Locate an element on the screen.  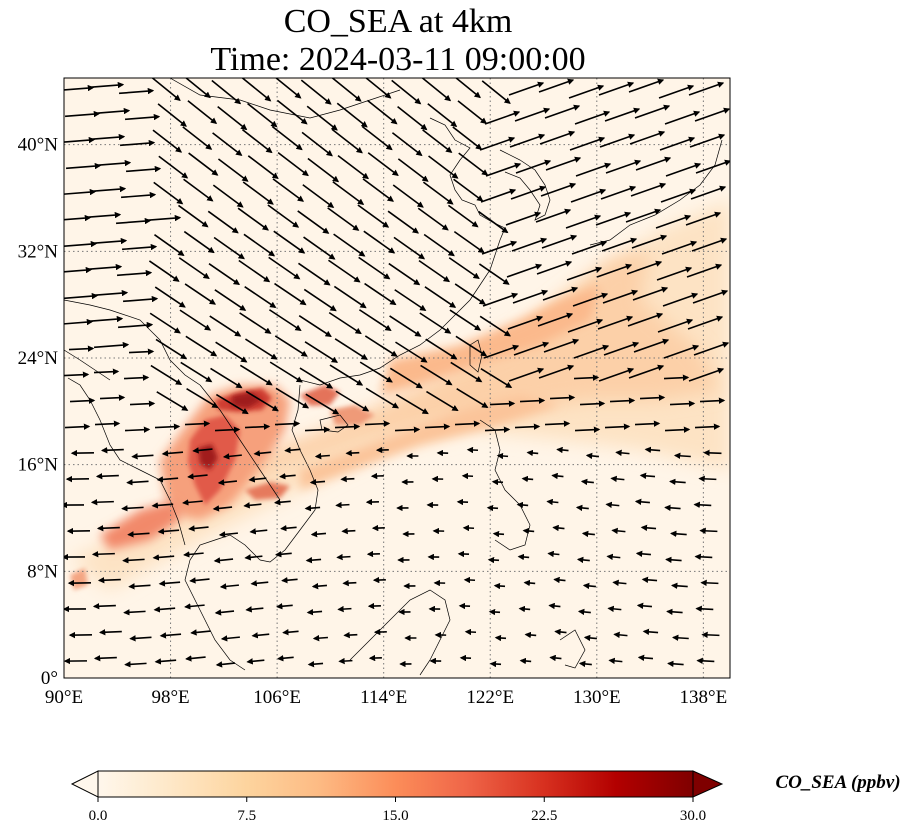
lat-tick-label: 32°N is located at coordinates (38, 251).